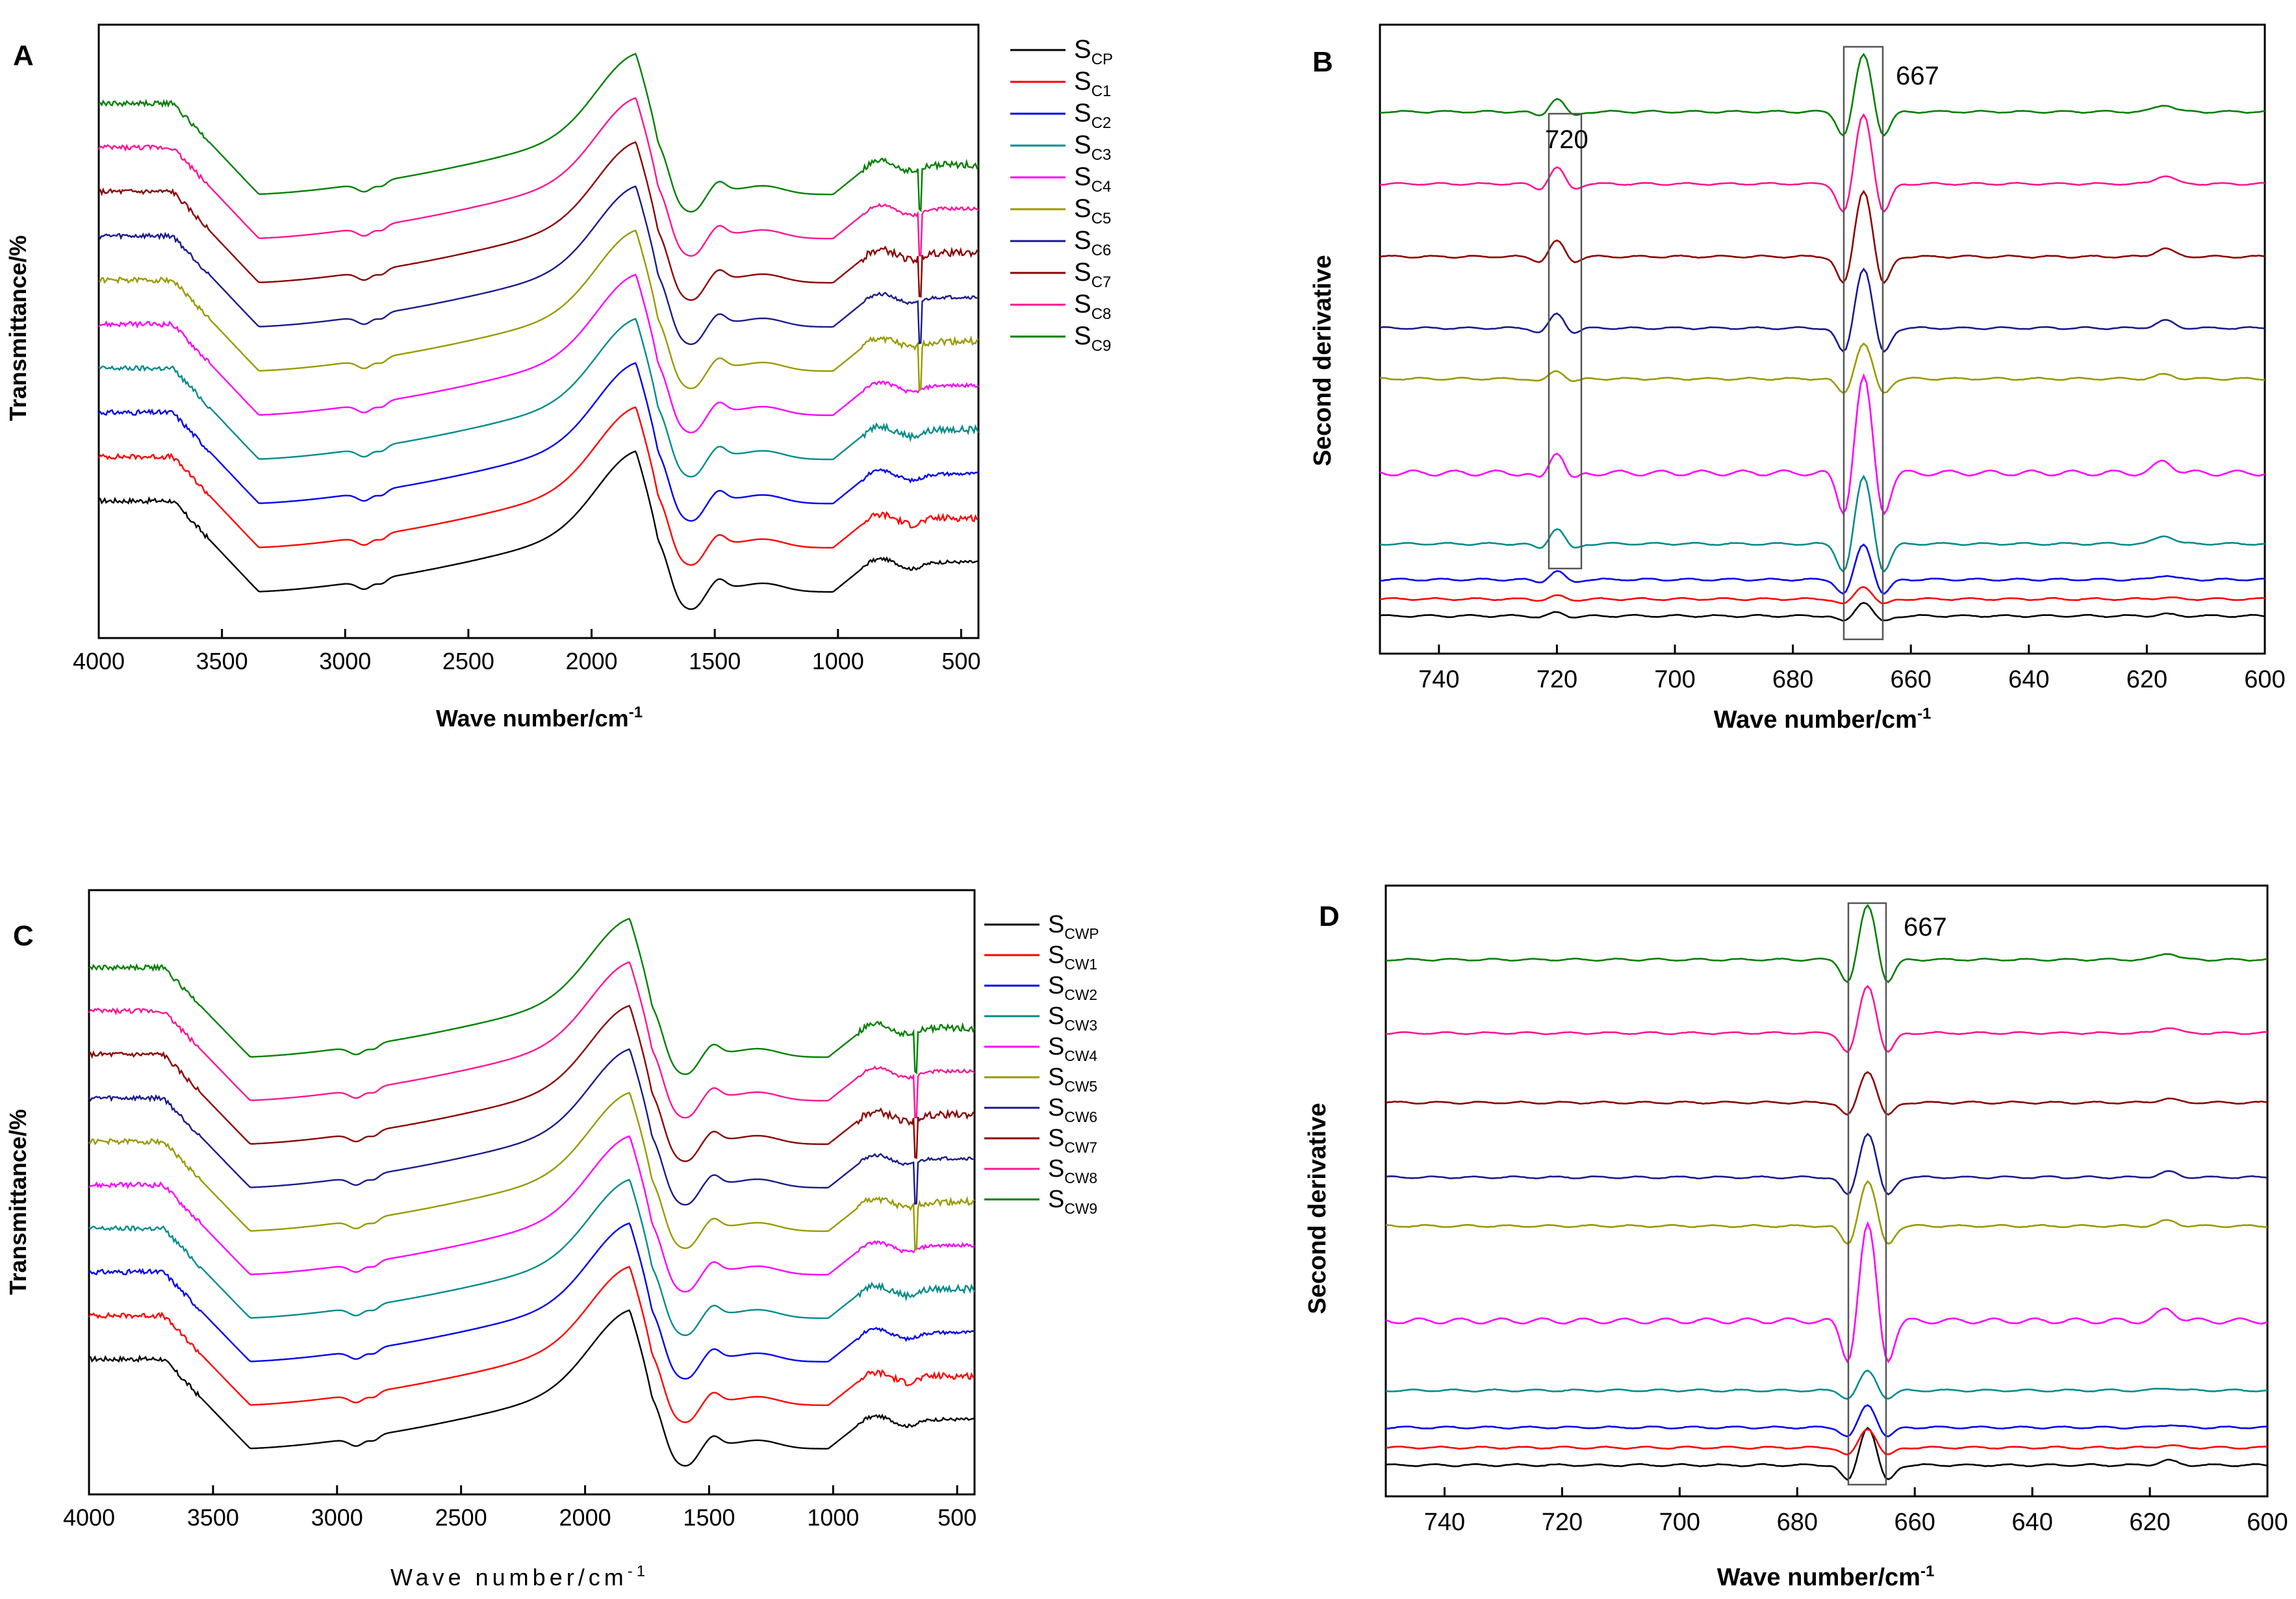  I want to click on legend-entry: SCW2, so click(1072, 987).